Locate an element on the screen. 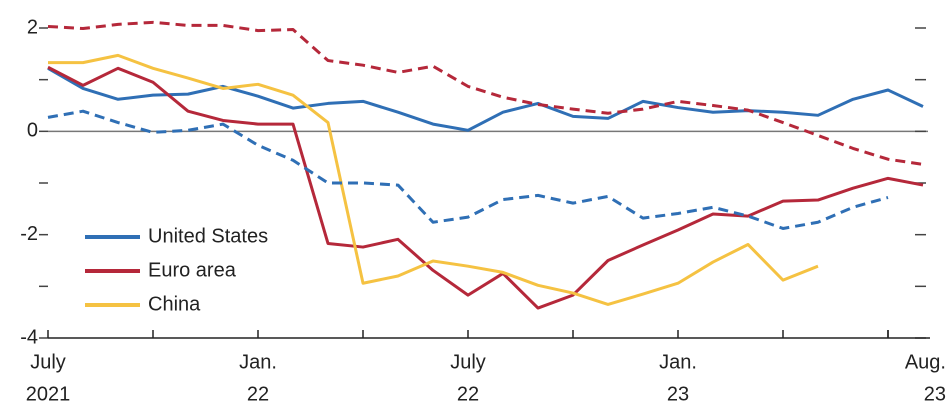 The width and height of the screenshot is (949, 412). y-tick-label: 0 is located at coordinates (32, 131).